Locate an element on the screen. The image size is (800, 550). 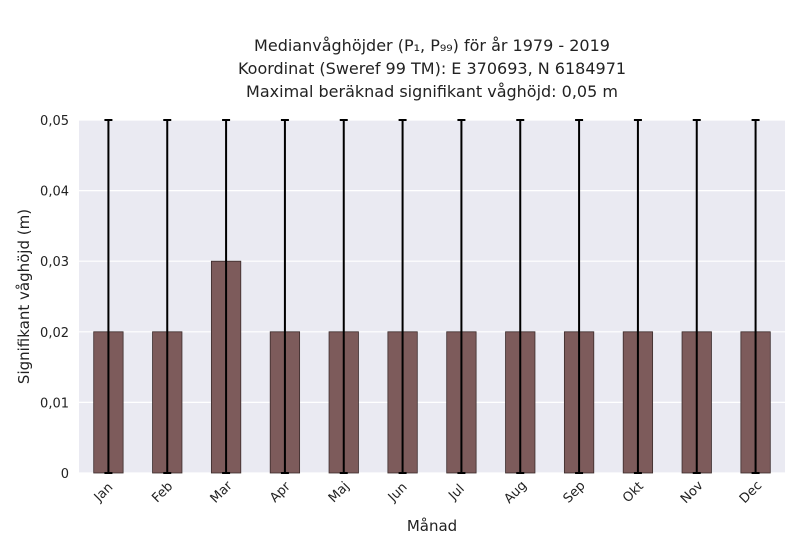
y-tick-label: 0,04 is located at coordinates (54, 192).